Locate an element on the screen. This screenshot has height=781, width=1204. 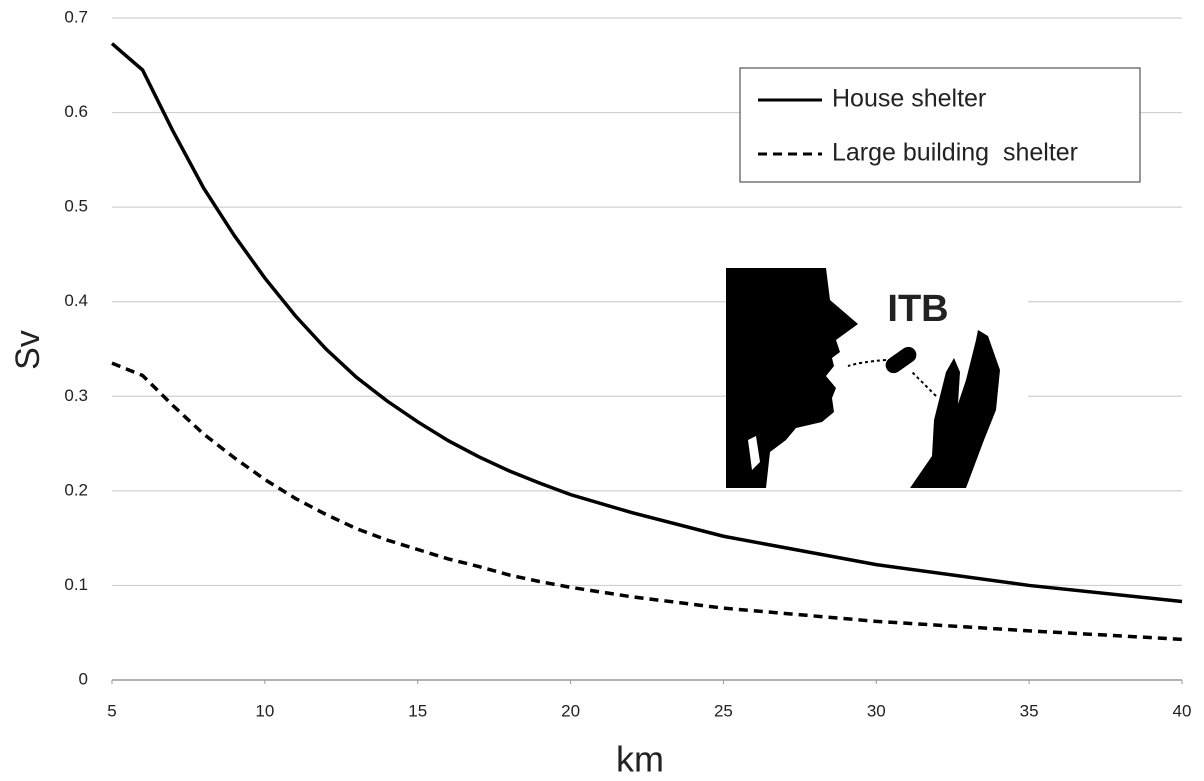
legend-box is located at coordinates (940, 125).